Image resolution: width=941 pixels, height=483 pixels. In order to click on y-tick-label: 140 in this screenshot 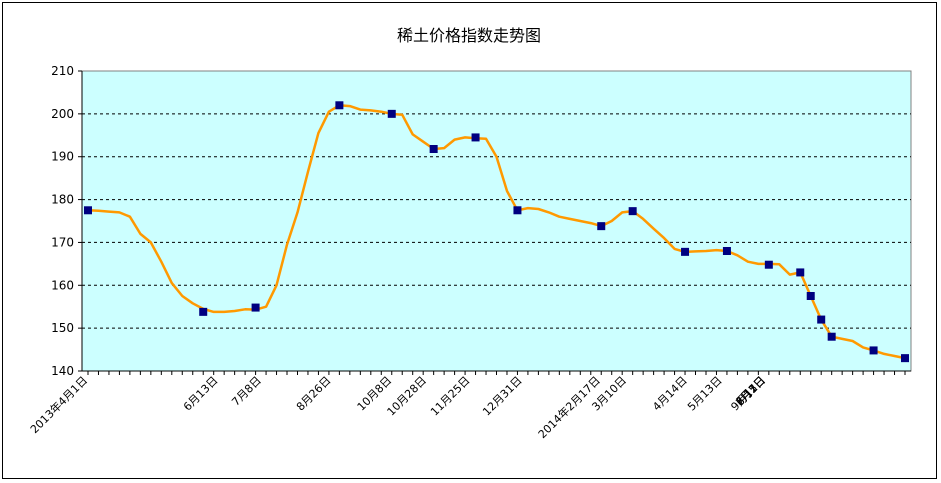, I will do `click(62, 371)`.